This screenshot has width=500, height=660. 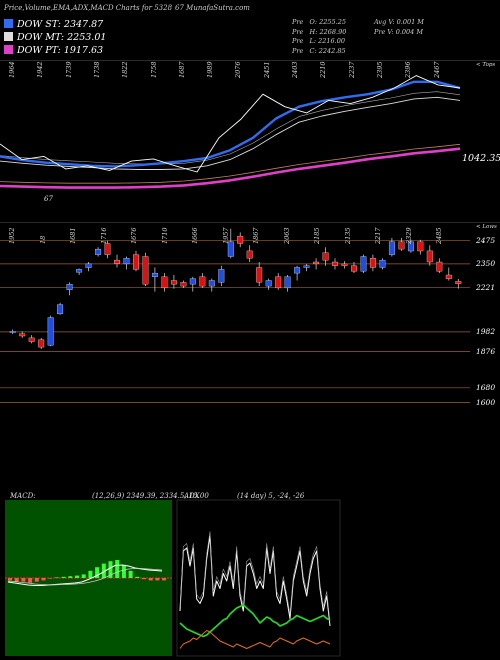 What do you see at coordinates (486, 402) in the screenshot?
I see `price-y-label: 1600` at bounding box center [486, 402].